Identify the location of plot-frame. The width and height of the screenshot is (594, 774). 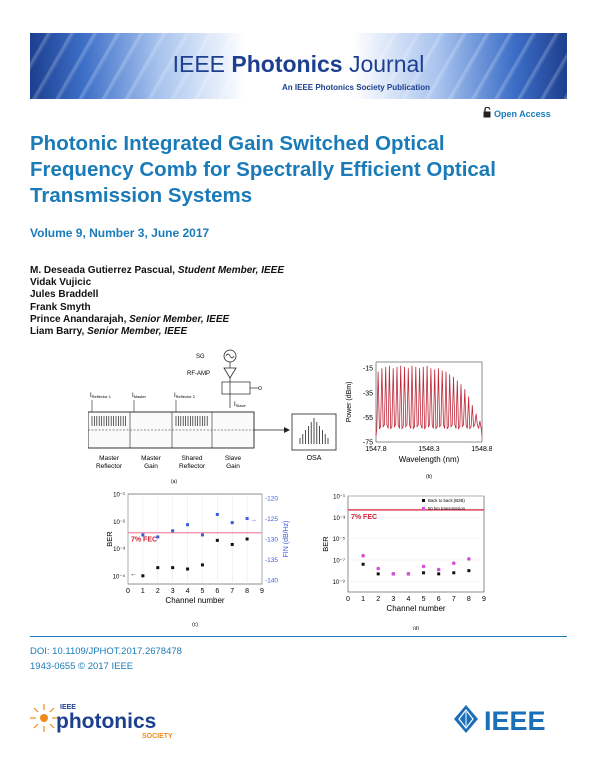
(429, 402).